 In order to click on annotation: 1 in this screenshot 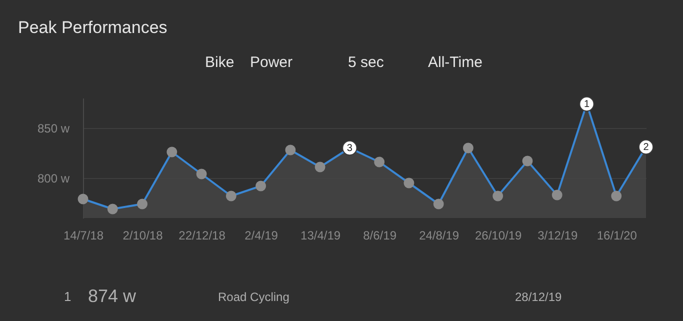, I will do `click(587, 104)`.